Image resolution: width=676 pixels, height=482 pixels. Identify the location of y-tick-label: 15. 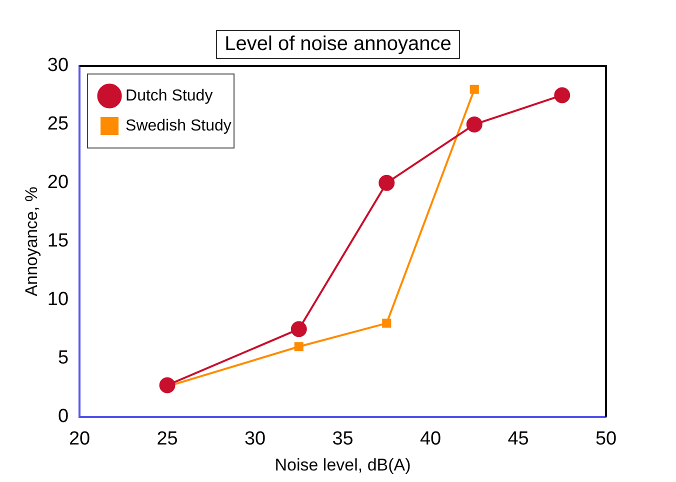
(58, 241).